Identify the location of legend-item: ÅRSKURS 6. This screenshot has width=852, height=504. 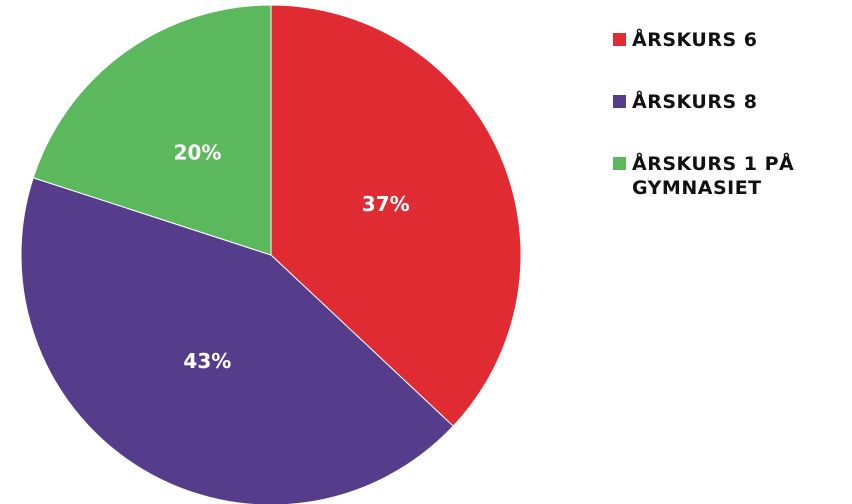
(731, 40).